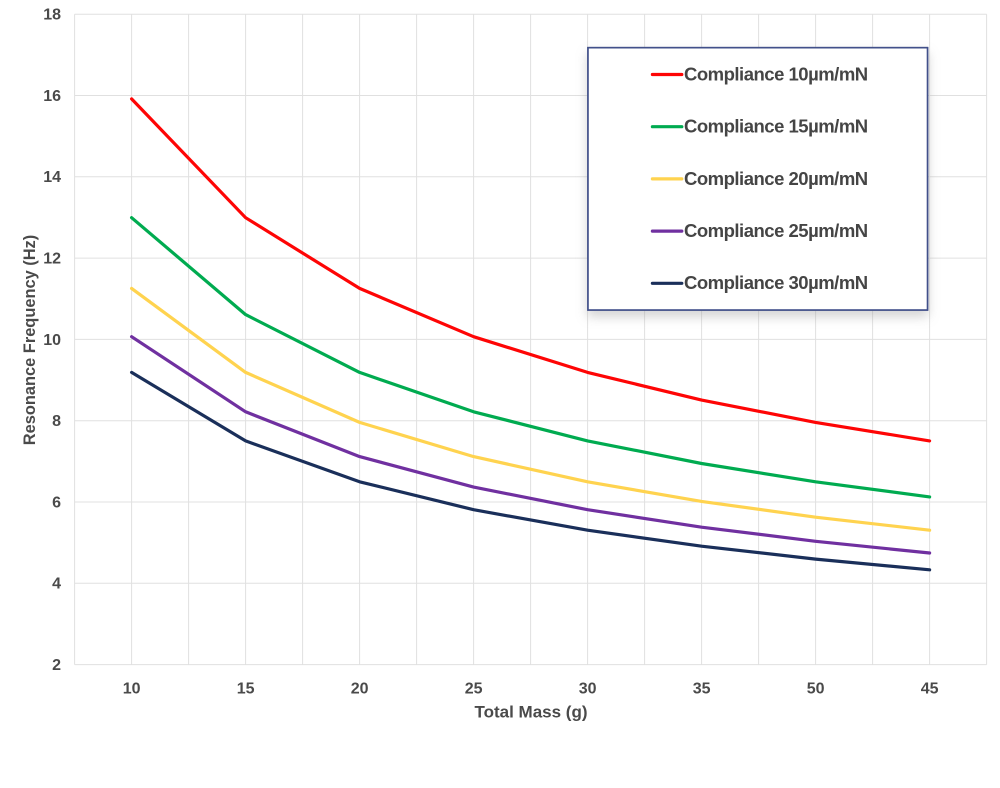 This screenshot has height=788, width=1000. What do you see at coordinates (702, 689) in the screenshot?
I see `svg-text: 35` at bounding box center [702, 689].